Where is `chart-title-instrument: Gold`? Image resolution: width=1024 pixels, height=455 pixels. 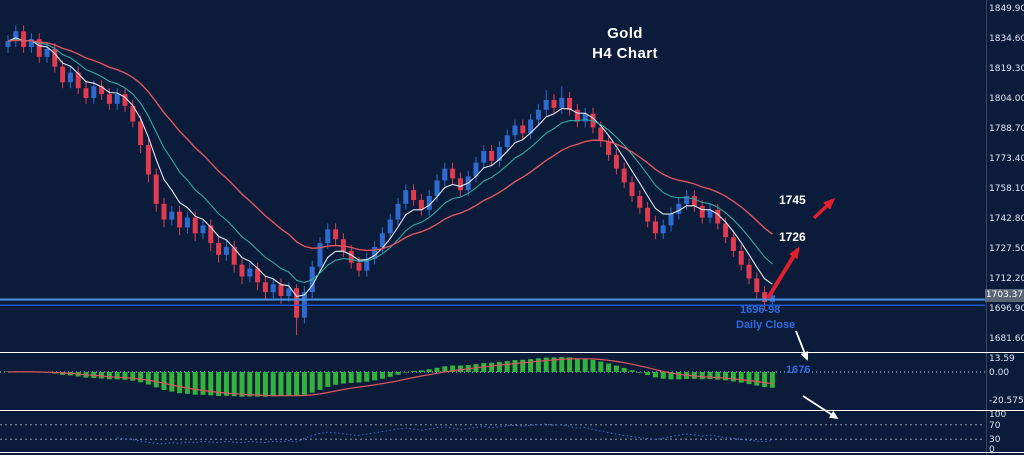
chart-title-instrument: Gold is located at coordinates (625, 33).